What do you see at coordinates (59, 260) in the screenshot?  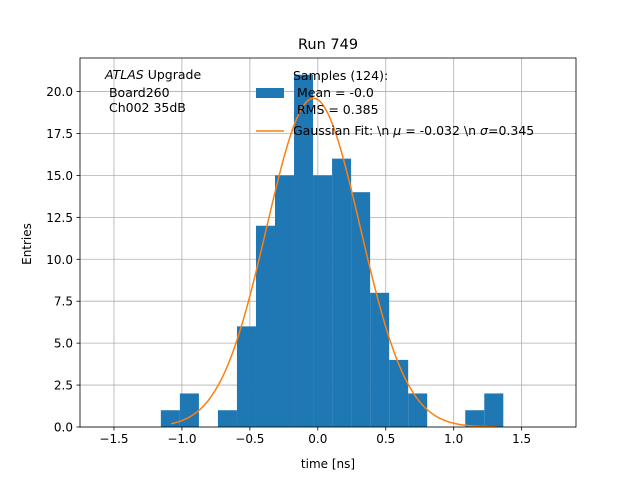 I see `y-tick-label: 10.0` at bounding box center [59, 260].